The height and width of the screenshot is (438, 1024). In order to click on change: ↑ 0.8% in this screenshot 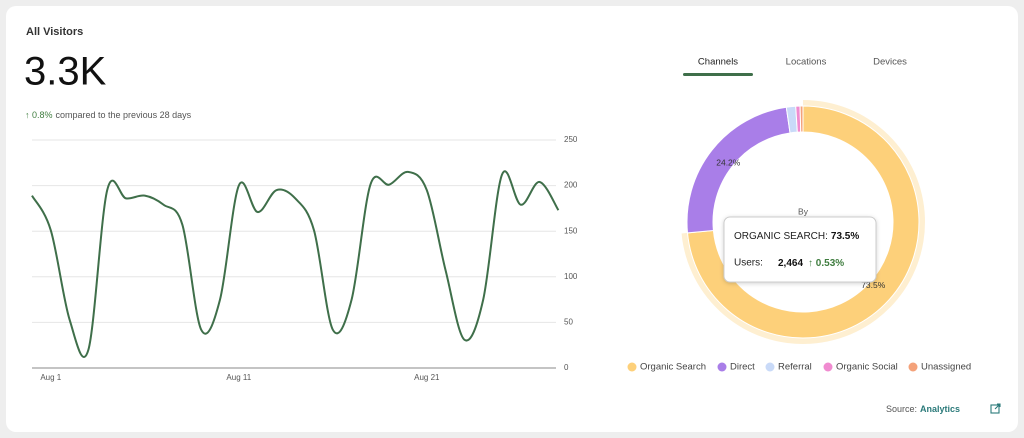, I will do `click(39, 115)`.